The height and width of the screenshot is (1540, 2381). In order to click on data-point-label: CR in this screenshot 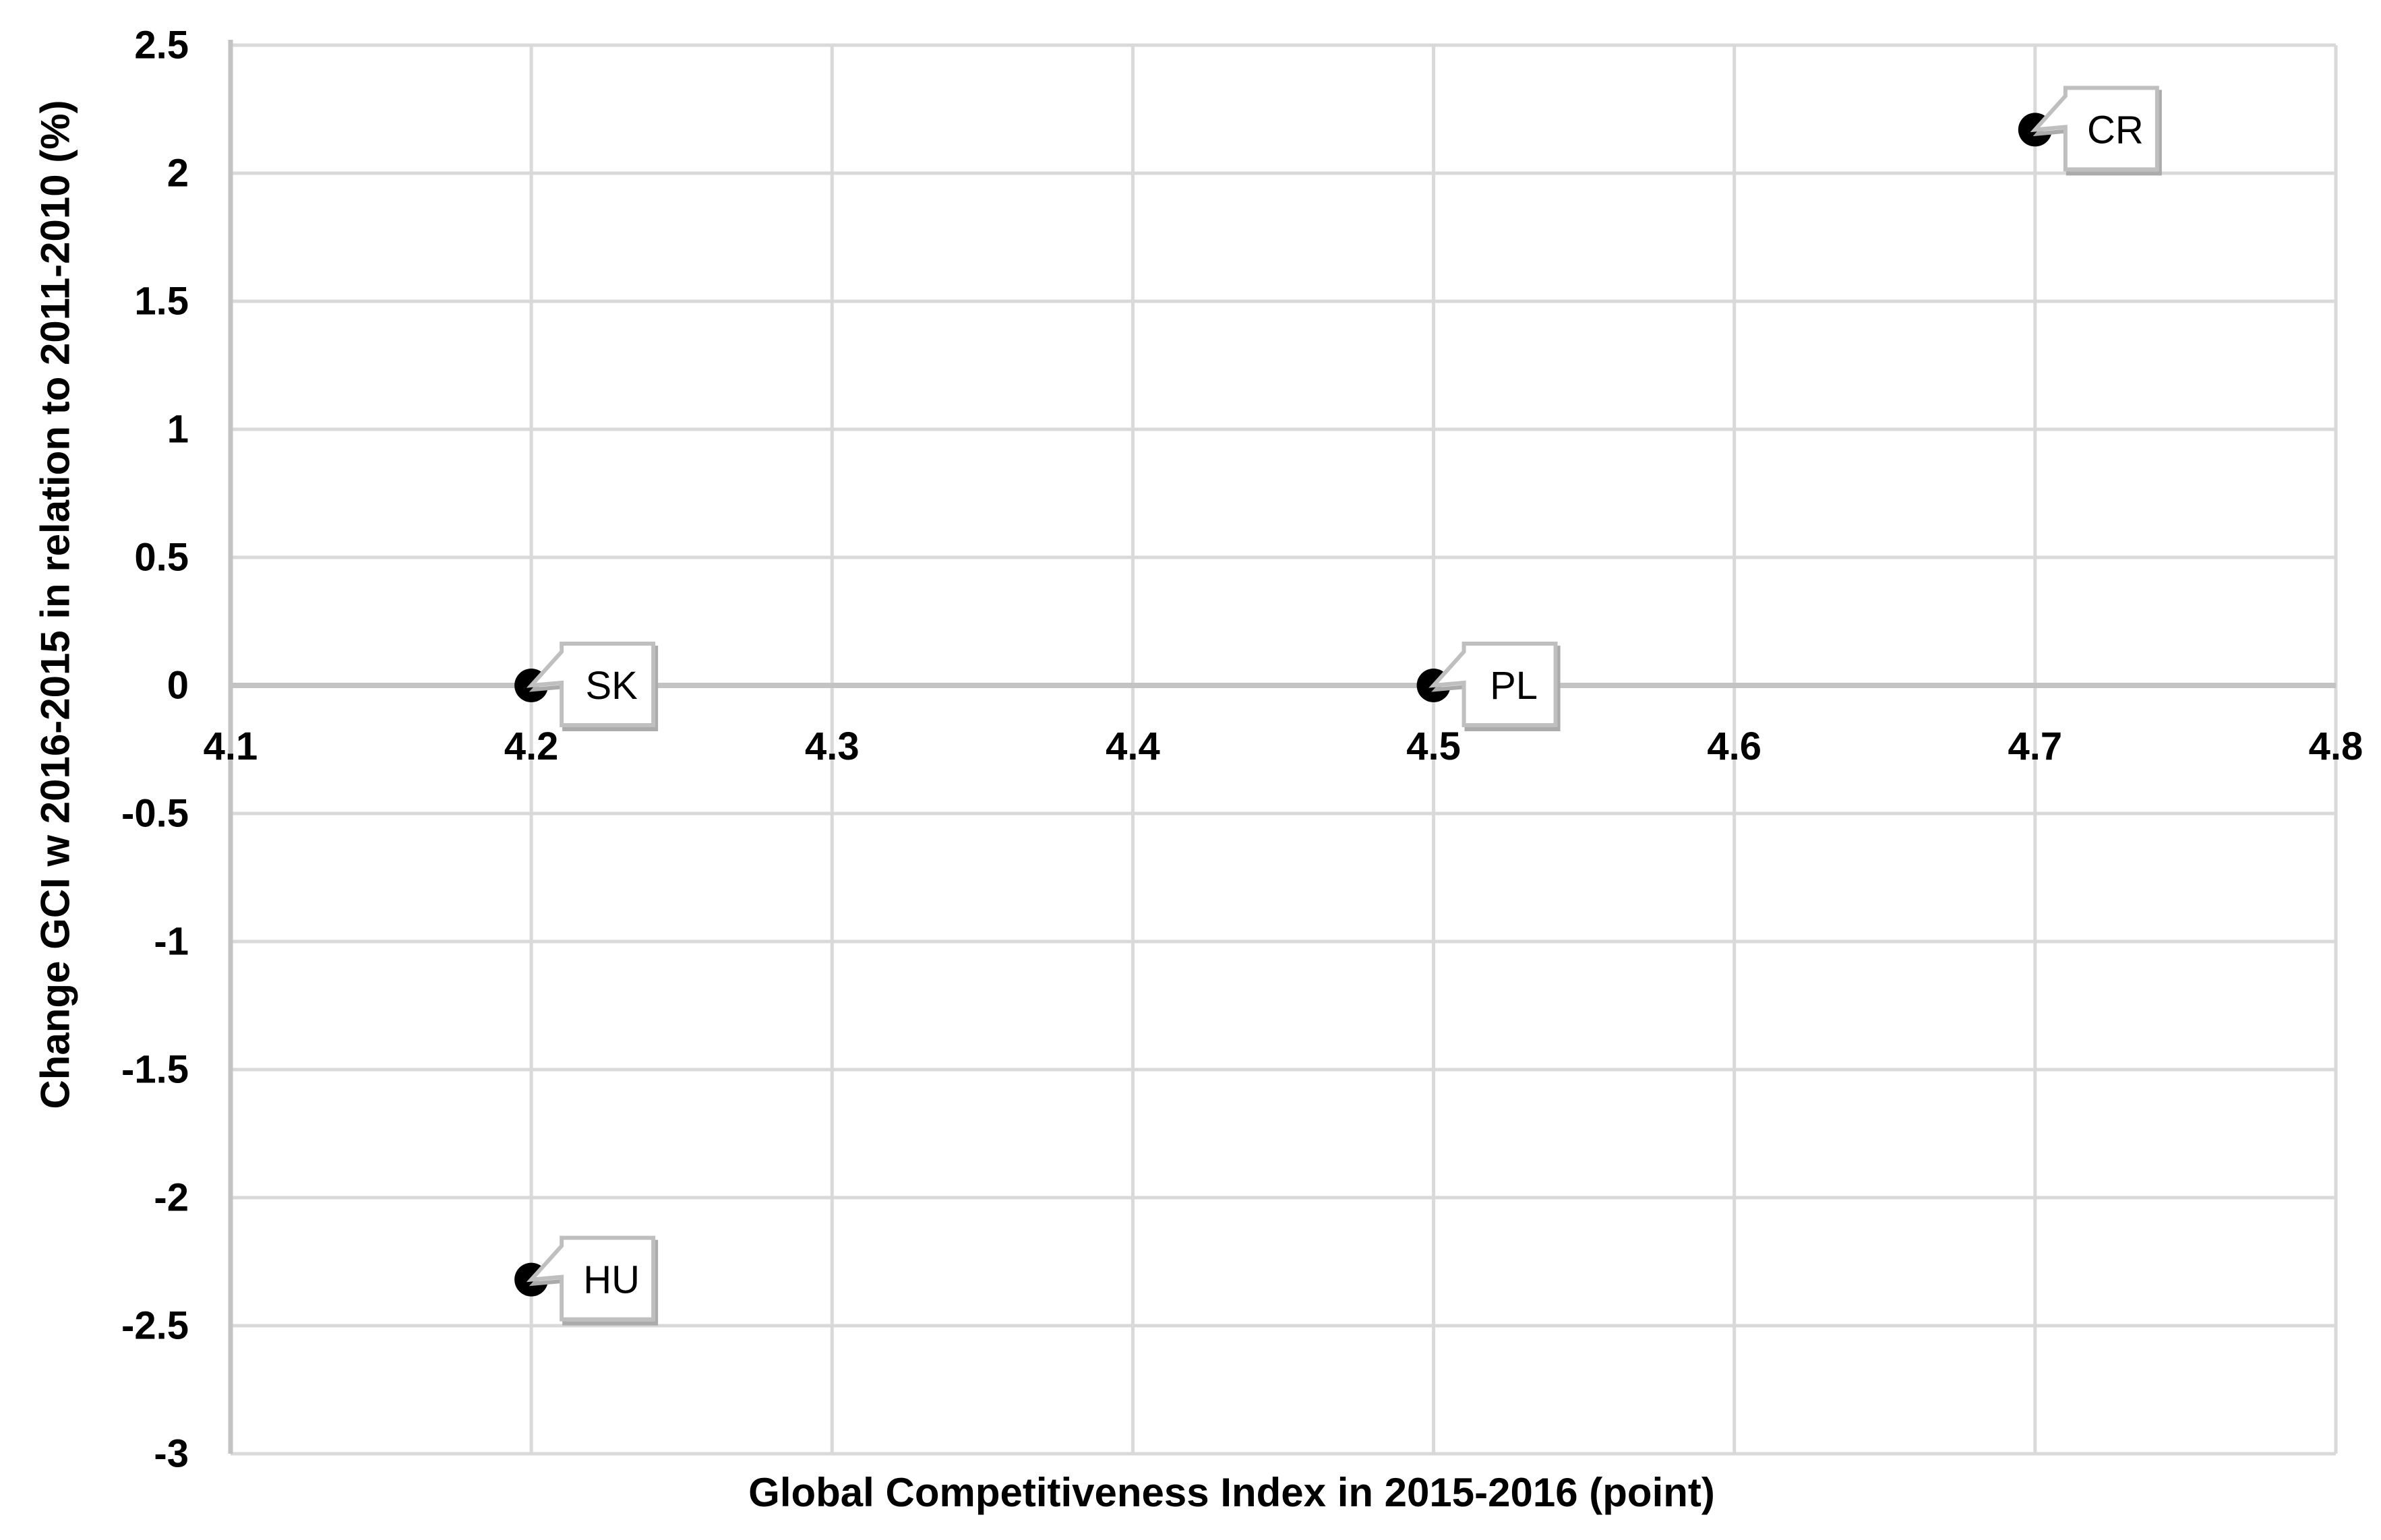, I will do `click(2115, 130)`.